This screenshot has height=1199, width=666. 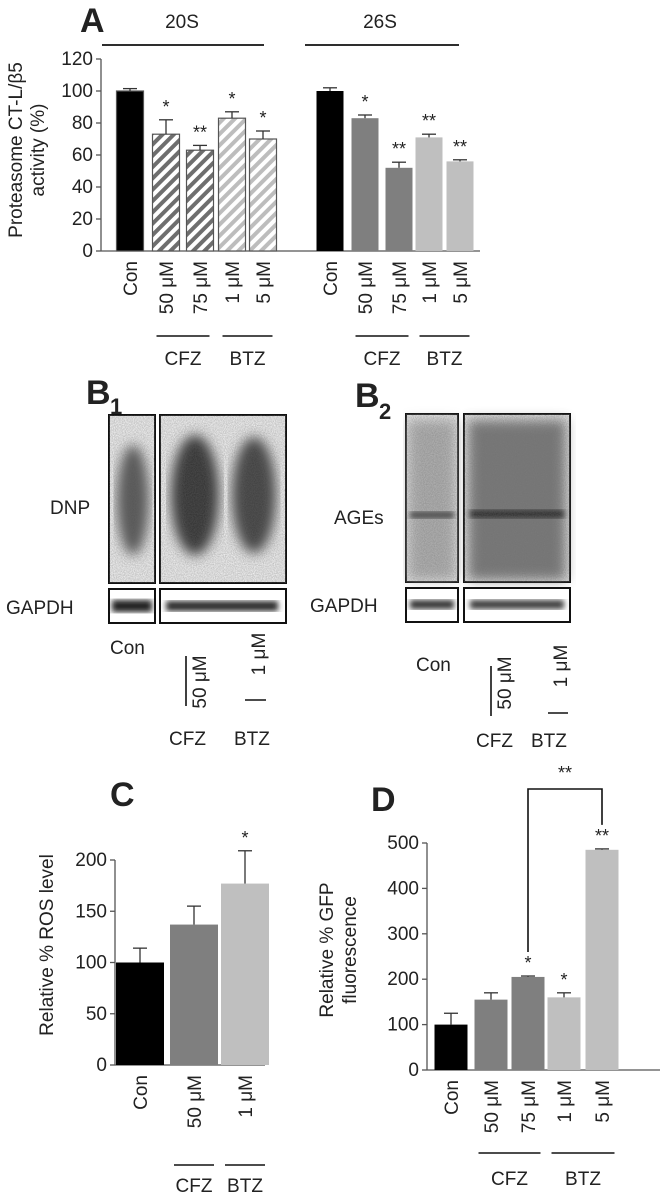 I want to click on c-ytick-label: 0, so click(x=101, y=1065).